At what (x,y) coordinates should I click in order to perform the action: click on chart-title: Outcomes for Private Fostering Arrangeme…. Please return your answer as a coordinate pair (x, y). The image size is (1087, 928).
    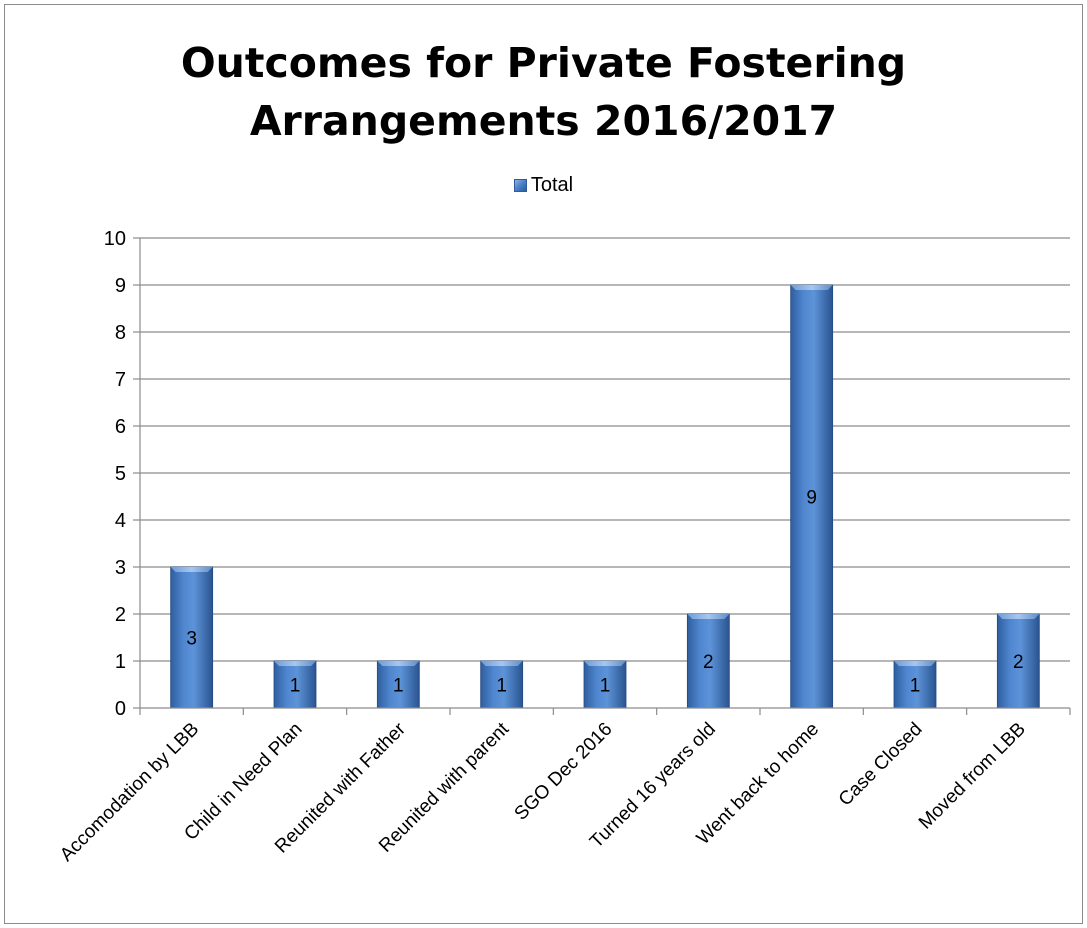
    Looking at the image, I should click on (543, 92).